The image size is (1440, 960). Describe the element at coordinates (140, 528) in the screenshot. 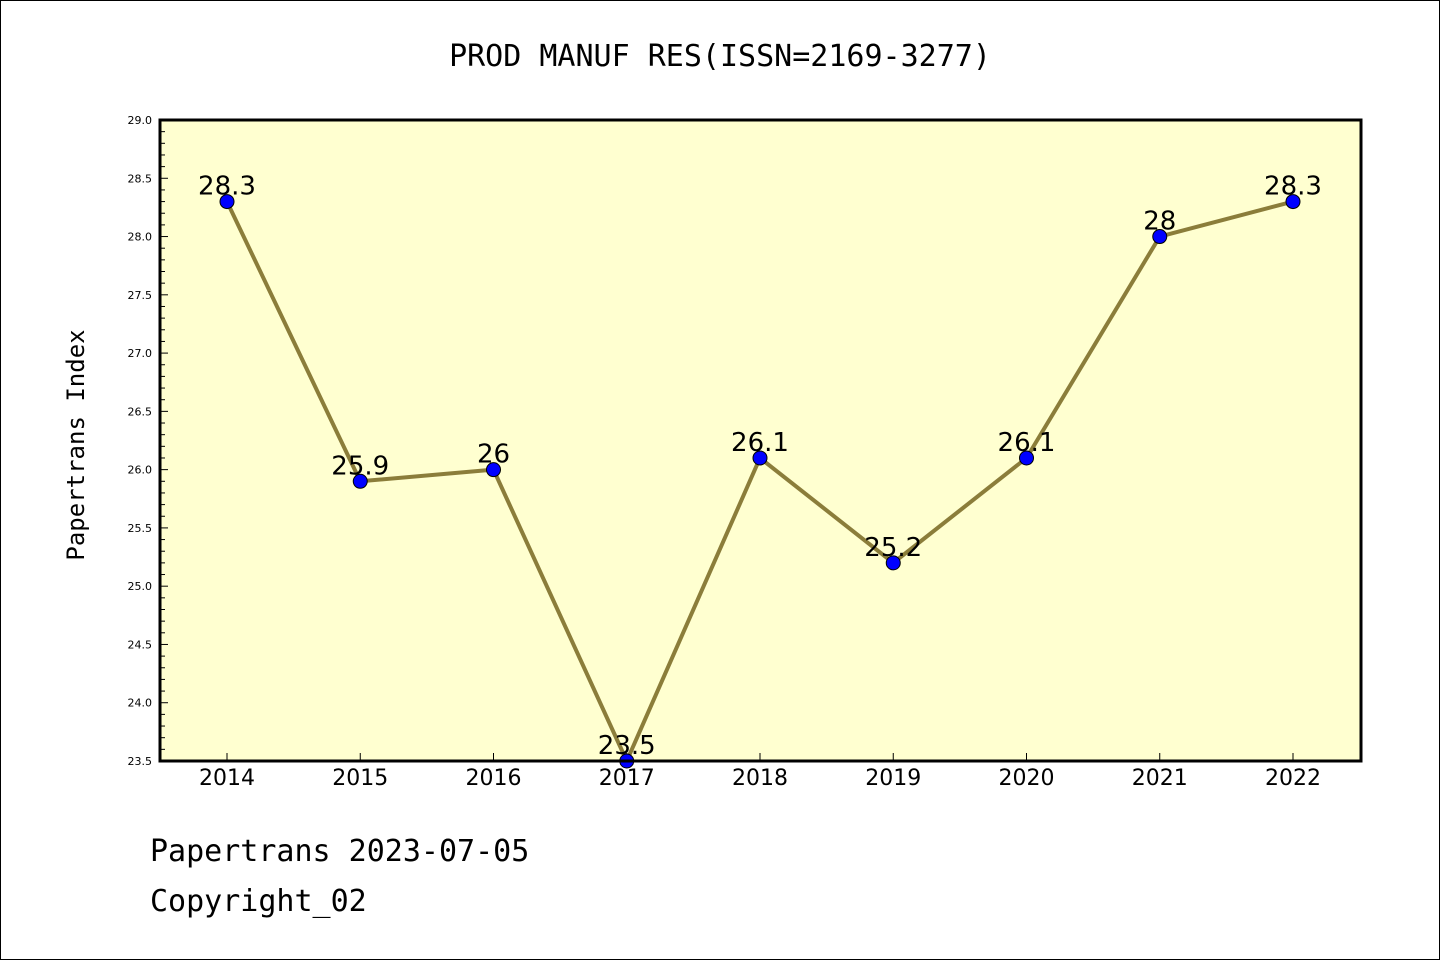

I see `y-tick-label: 25.5` at that location.